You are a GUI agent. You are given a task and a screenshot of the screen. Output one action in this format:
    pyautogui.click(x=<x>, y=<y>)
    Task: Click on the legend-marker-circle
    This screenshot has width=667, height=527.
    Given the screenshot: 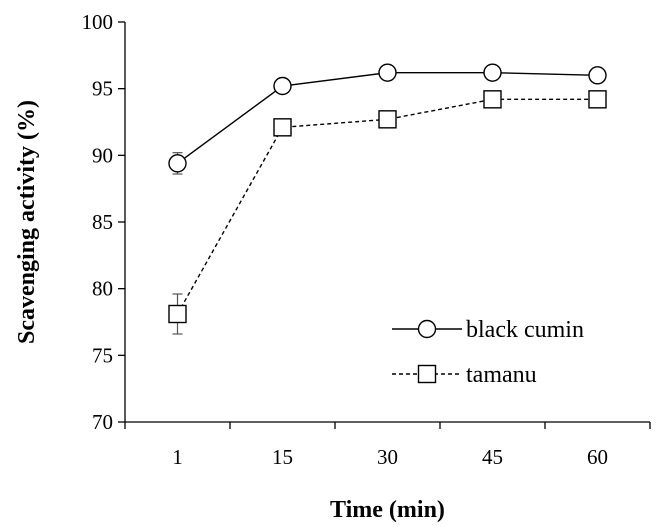 What is the action you would take?
    pyautogui.click(x=427, y=329)
    